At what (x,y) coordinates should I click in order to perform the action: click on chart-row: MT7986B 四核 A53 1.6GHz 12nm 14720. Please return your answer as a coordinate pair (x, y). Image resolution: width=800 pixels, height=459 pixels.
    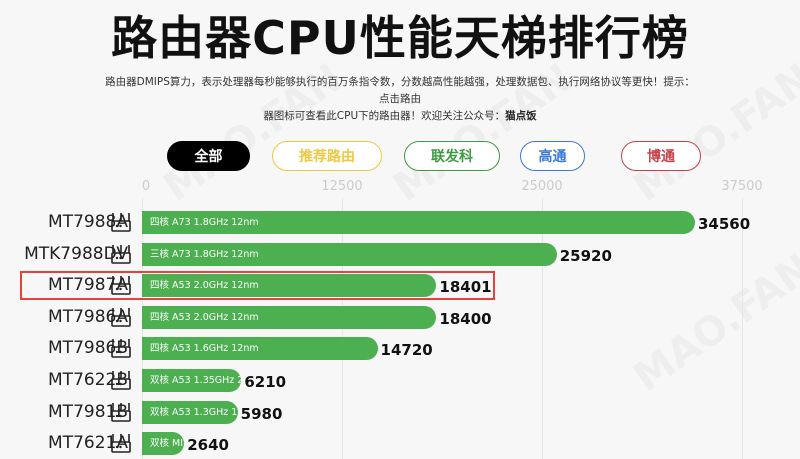
    Looking at the image, I should click on (400, 348).